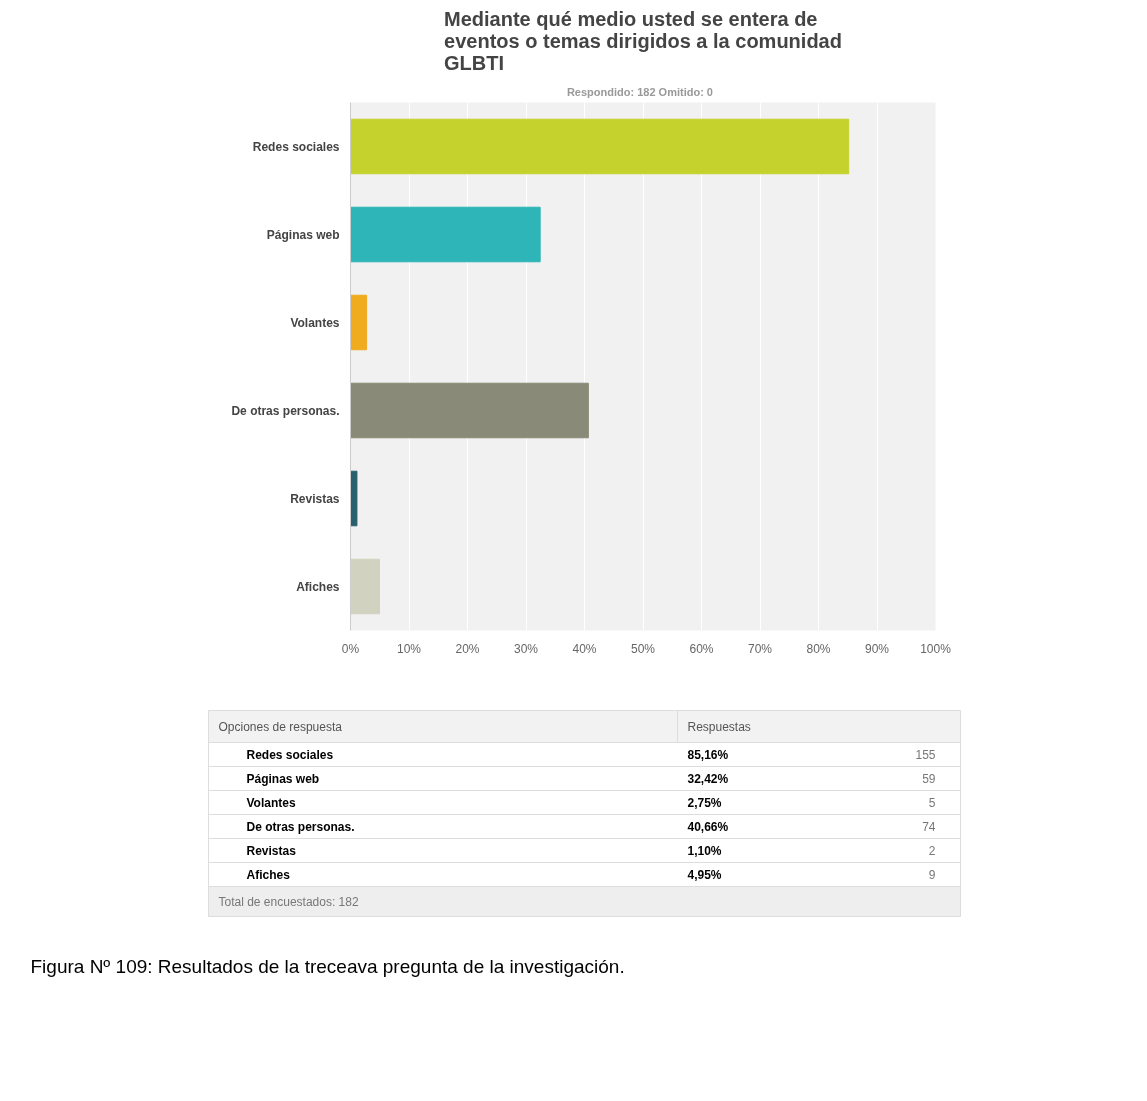  Describe the element at coordinates (929, 827) in the screenshot. I see `text: 74` at that location.